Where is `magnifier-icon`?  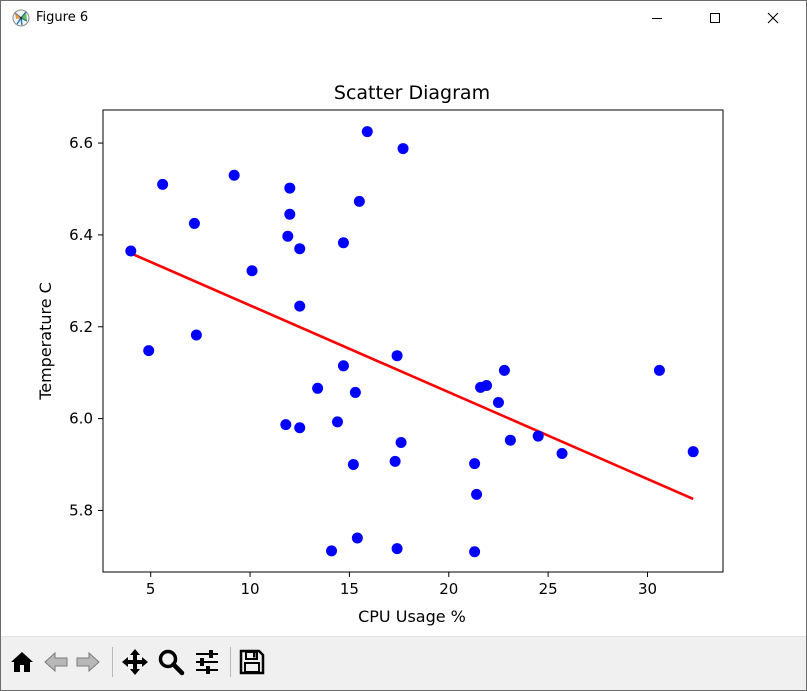
magnifier-icon is located at coordinates (171, 662).